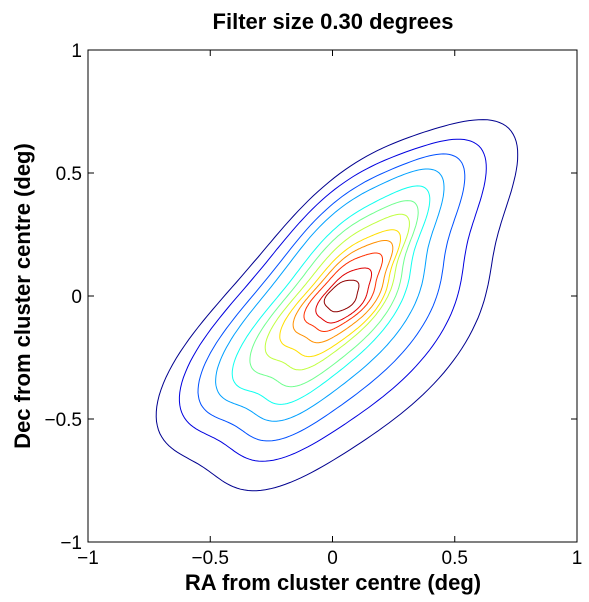 This screenshot has width=589, height=602. I want to click on y-tick-label: −0.5, so click(63, 420).